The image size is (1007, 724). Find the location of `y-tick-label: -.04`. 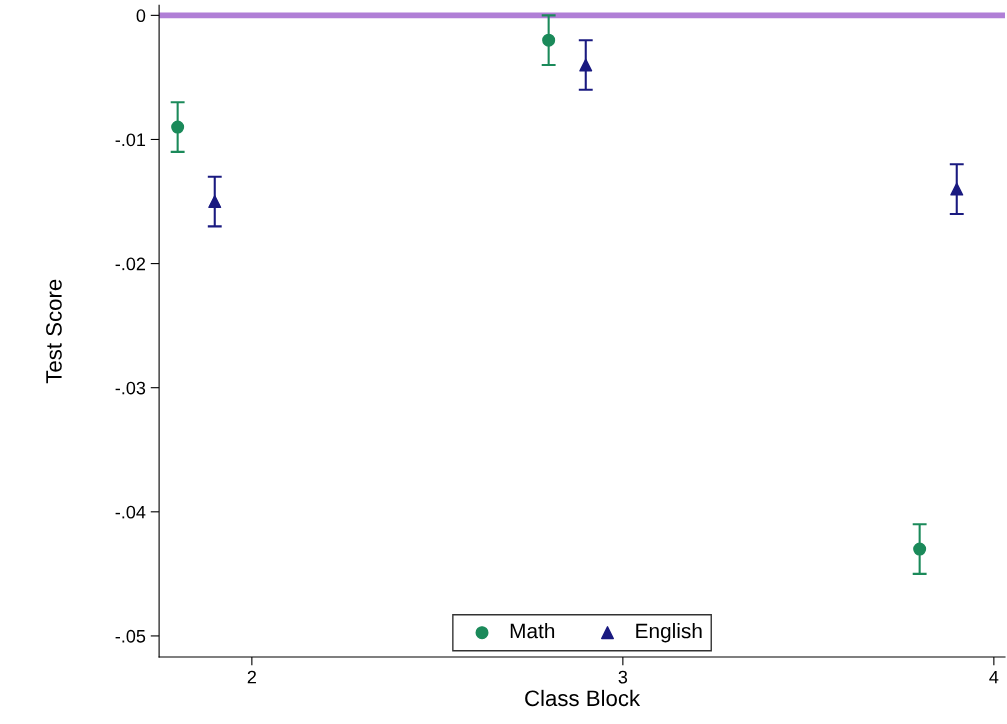

y-tick-label: -.04 is located at coordinates (130, 512).